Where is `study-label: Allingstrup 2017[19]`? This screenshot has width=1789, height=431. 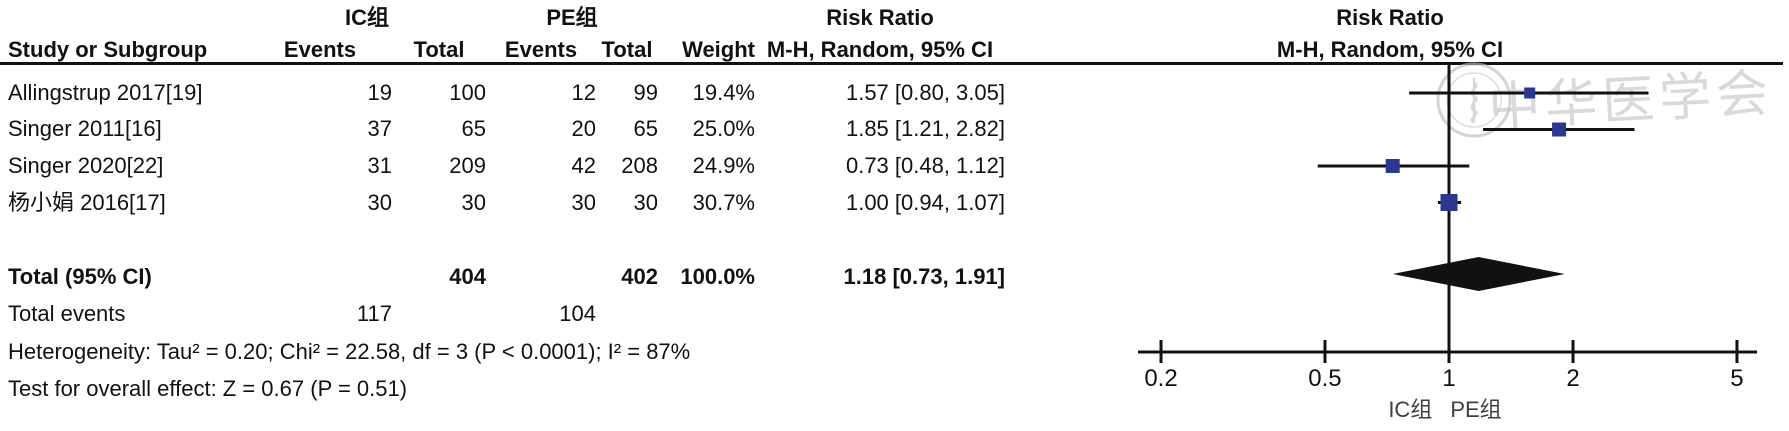 study-label: Allingstrup 2017[19] is located at coordinates (105, 92).